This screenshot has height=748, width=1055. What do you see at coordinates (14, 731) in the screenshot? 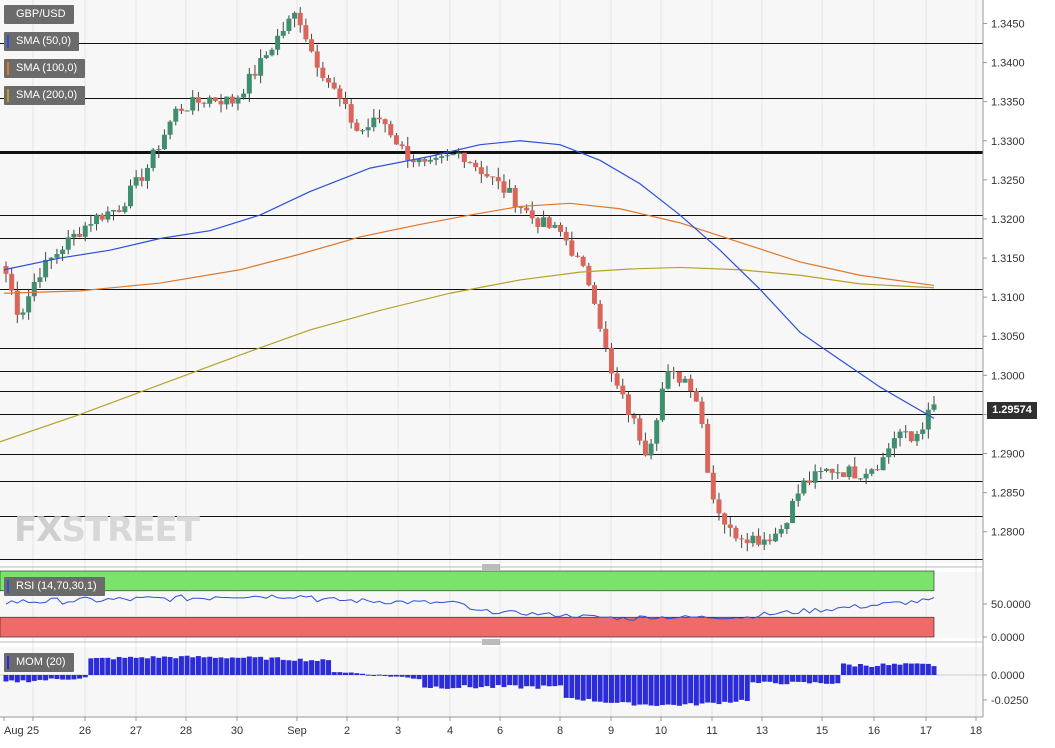
I see `x-tick-label: Aug` at bounding box center [14, 731].